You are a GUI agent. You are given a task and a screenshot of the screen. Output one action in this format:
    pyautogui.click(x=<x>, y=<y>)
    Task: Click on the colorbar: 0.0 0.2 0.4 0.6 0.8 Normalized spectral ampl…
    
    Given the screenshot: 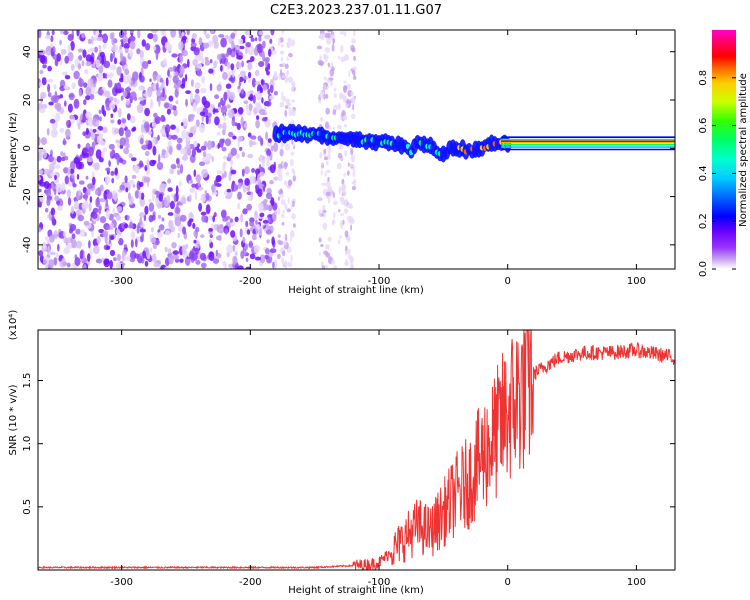 What is the action you would take?
    pyautogui.click(x=723, y=153)
    